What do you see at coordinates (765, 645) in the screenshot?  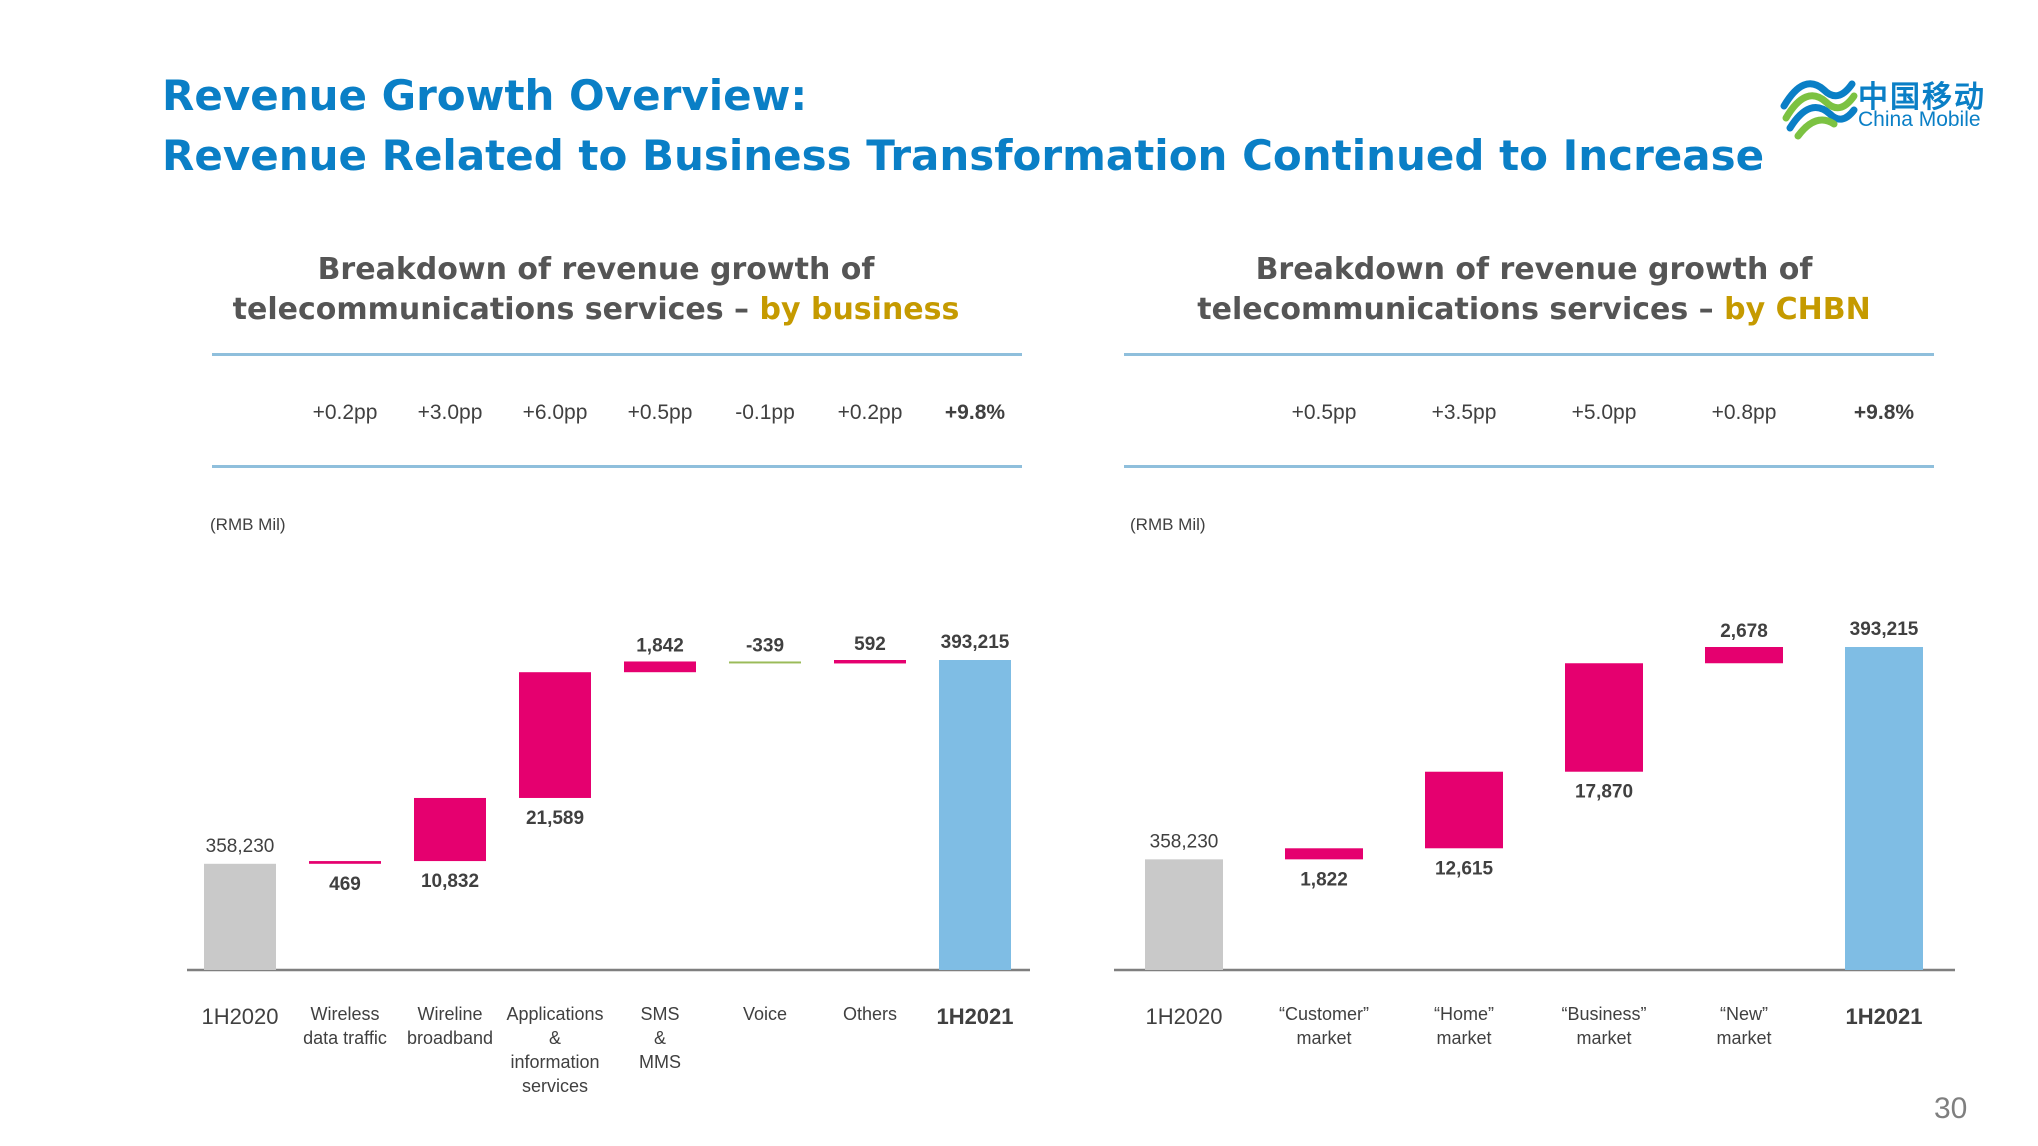 I see `data-label: -339` at bounding box center [765, 645].